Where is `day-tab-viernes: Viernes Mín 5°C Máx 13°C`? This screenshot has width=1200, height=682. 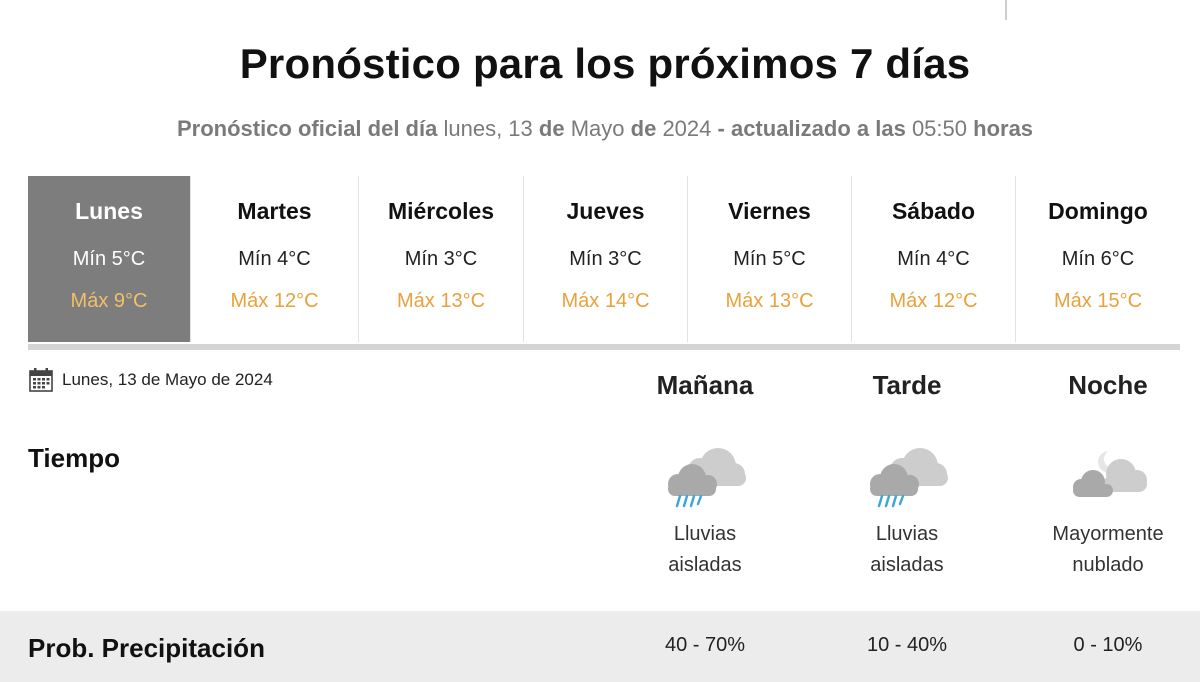
day-tab-viernes: Viernes Mín 5°C Máx 13°C is located at coordinates (769, 259).